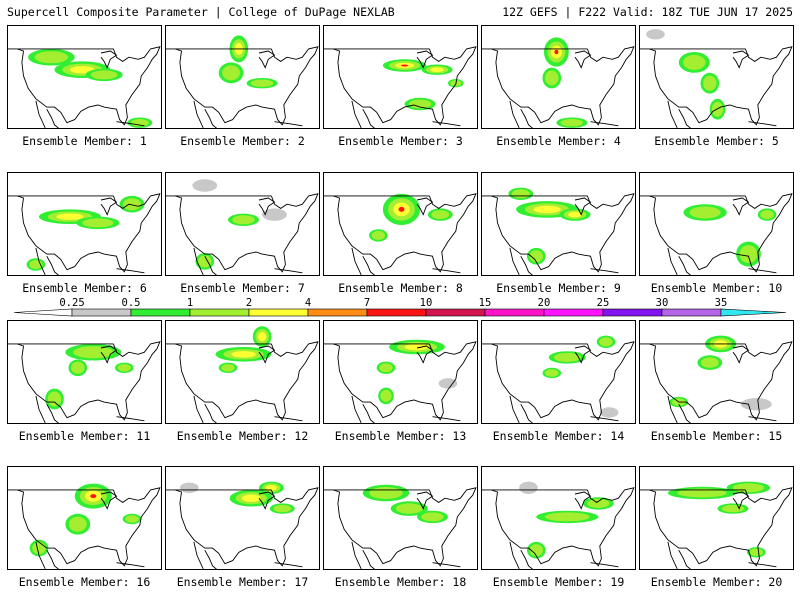 This screenshot has height=600, width=800. Describe the element at coordinates (716, 436) in the screenshot. I see `ensemble-member-label: Ensemble Member: 15` at that location.